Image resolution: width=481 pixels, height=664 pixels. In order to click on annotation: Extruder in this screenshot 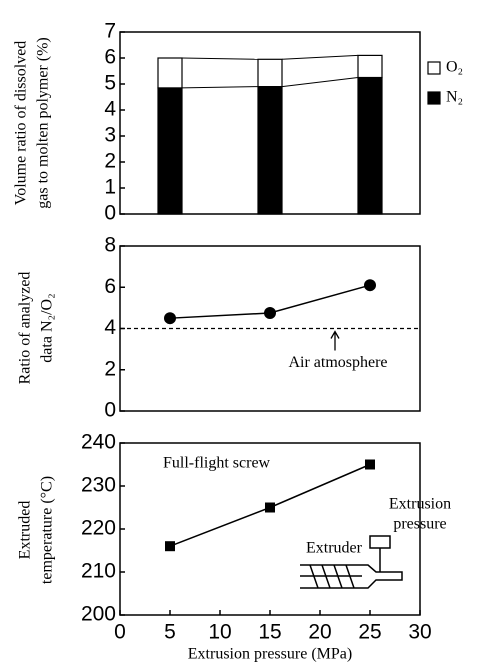, I will do `click(334, 548)`.